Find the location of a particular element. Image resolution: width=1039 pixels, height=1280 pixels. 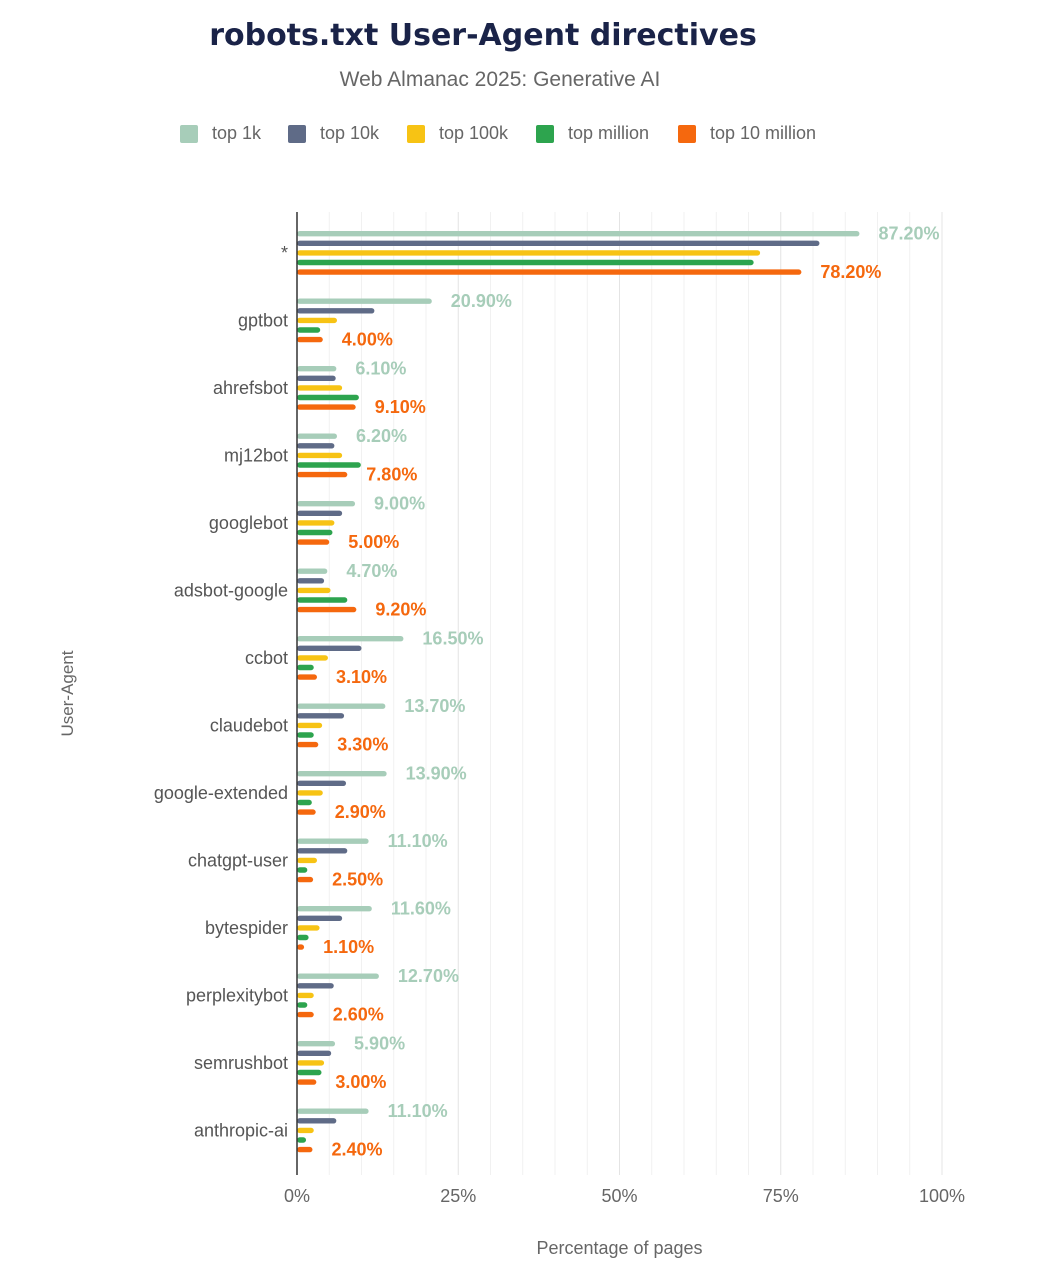

legend-label: top million is located at coordinates (609, 133).